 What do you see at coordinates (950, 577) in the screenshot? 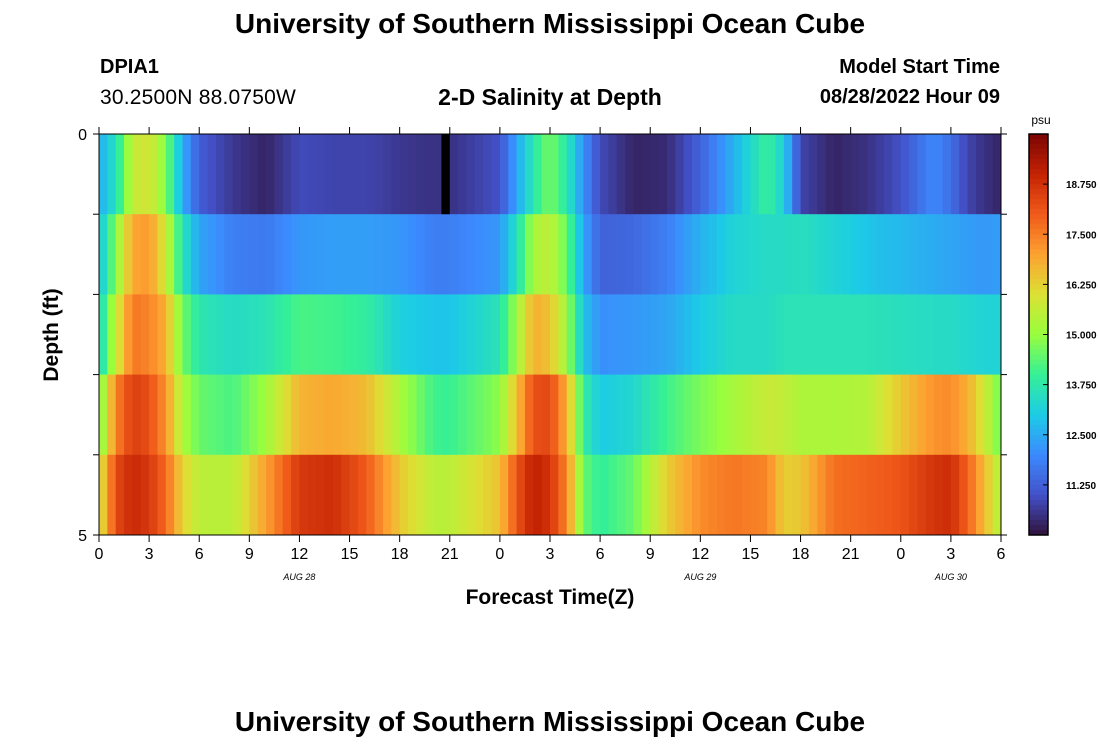
I see `date-label: AUG 30` at bounding box center [950, 577].